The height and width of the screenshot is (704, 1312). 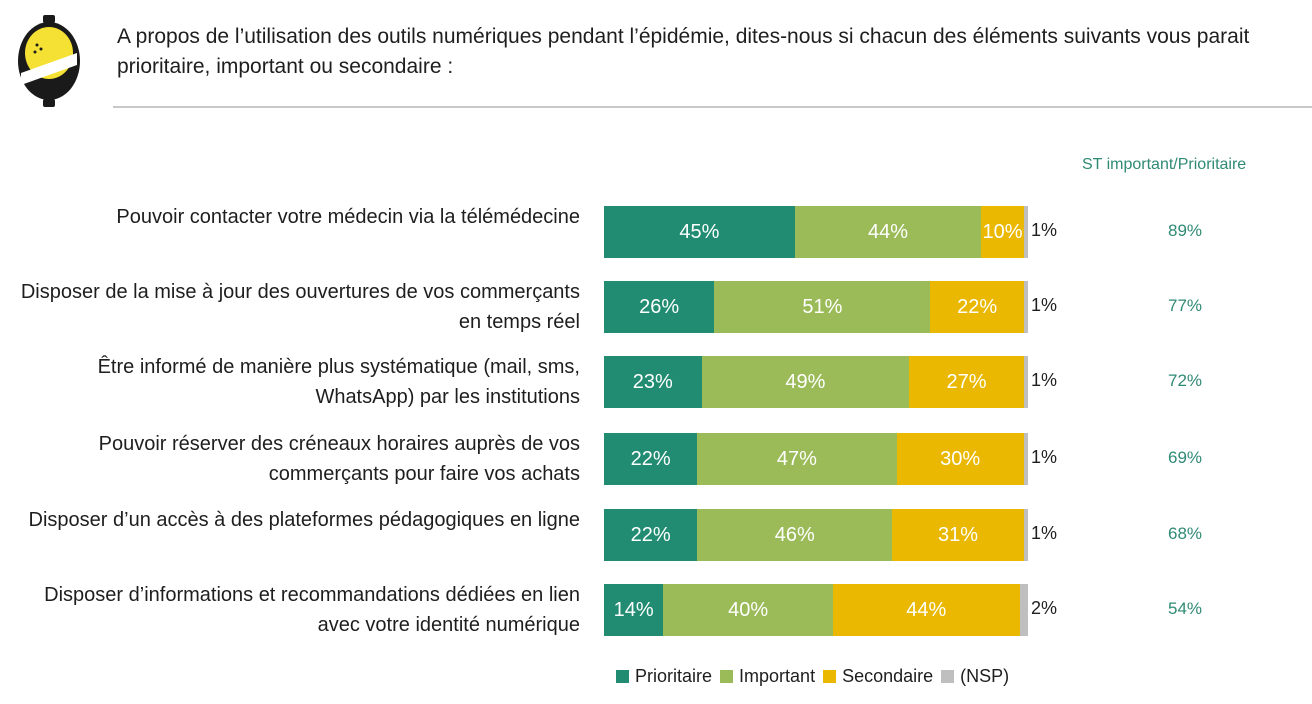 I want to click on legend-label: (NSP), so click(x=985, y=676).